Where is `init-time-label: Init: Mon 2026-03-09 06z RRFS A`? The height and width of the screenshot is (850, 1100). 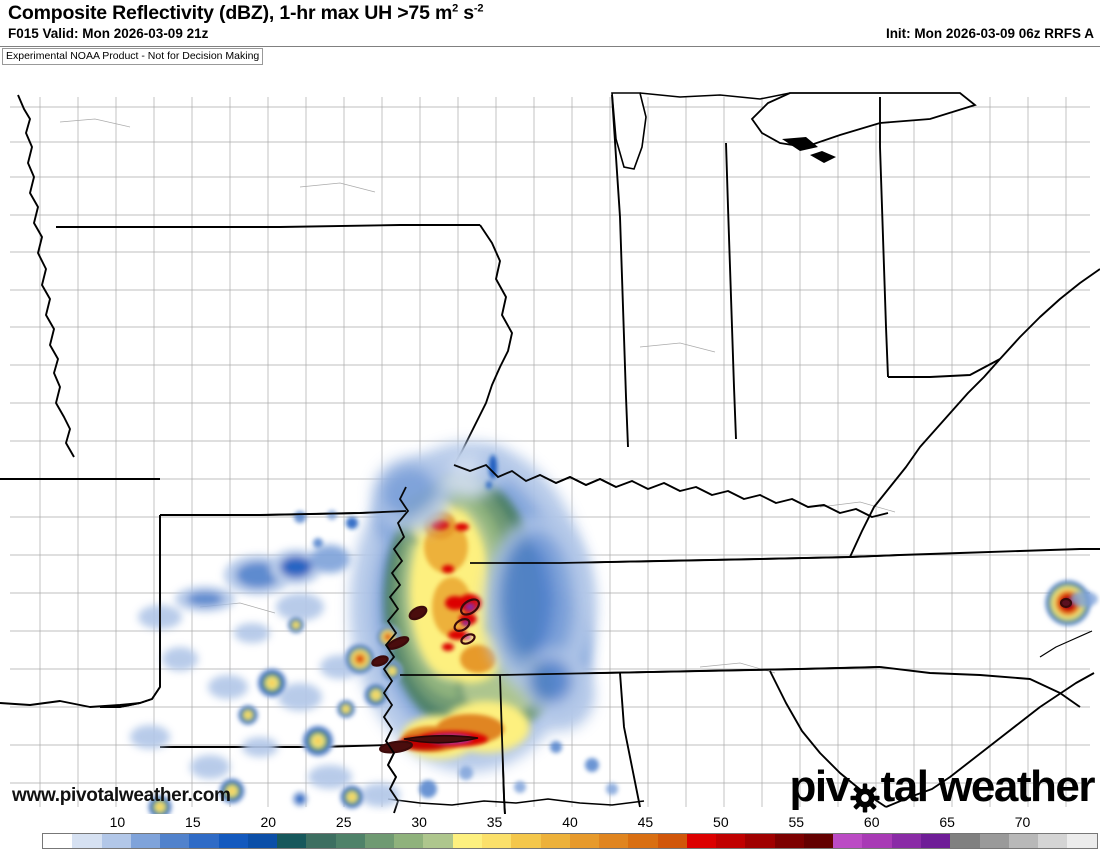 init-time-label: Init: Mon 2026-03-09 06z RRFS A is located at coordinates (989, 33).